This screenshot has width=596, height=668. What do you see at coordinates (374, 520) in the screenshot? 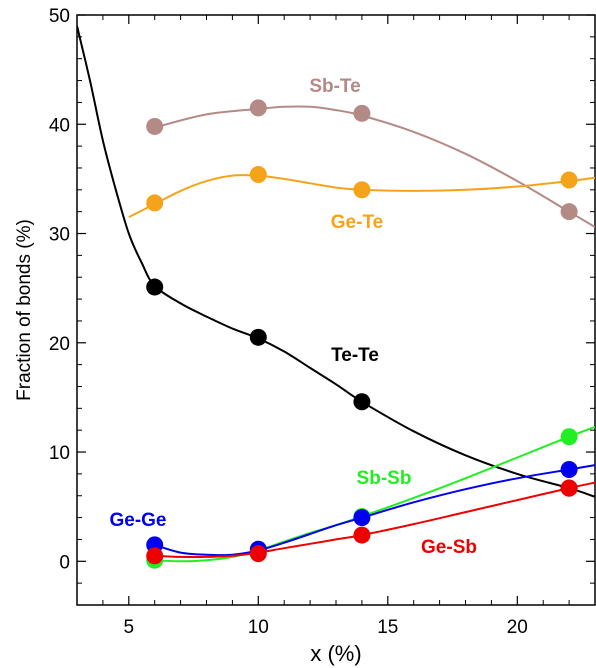
I see `series-line-ge-sb` at bounding box center [374, 520].